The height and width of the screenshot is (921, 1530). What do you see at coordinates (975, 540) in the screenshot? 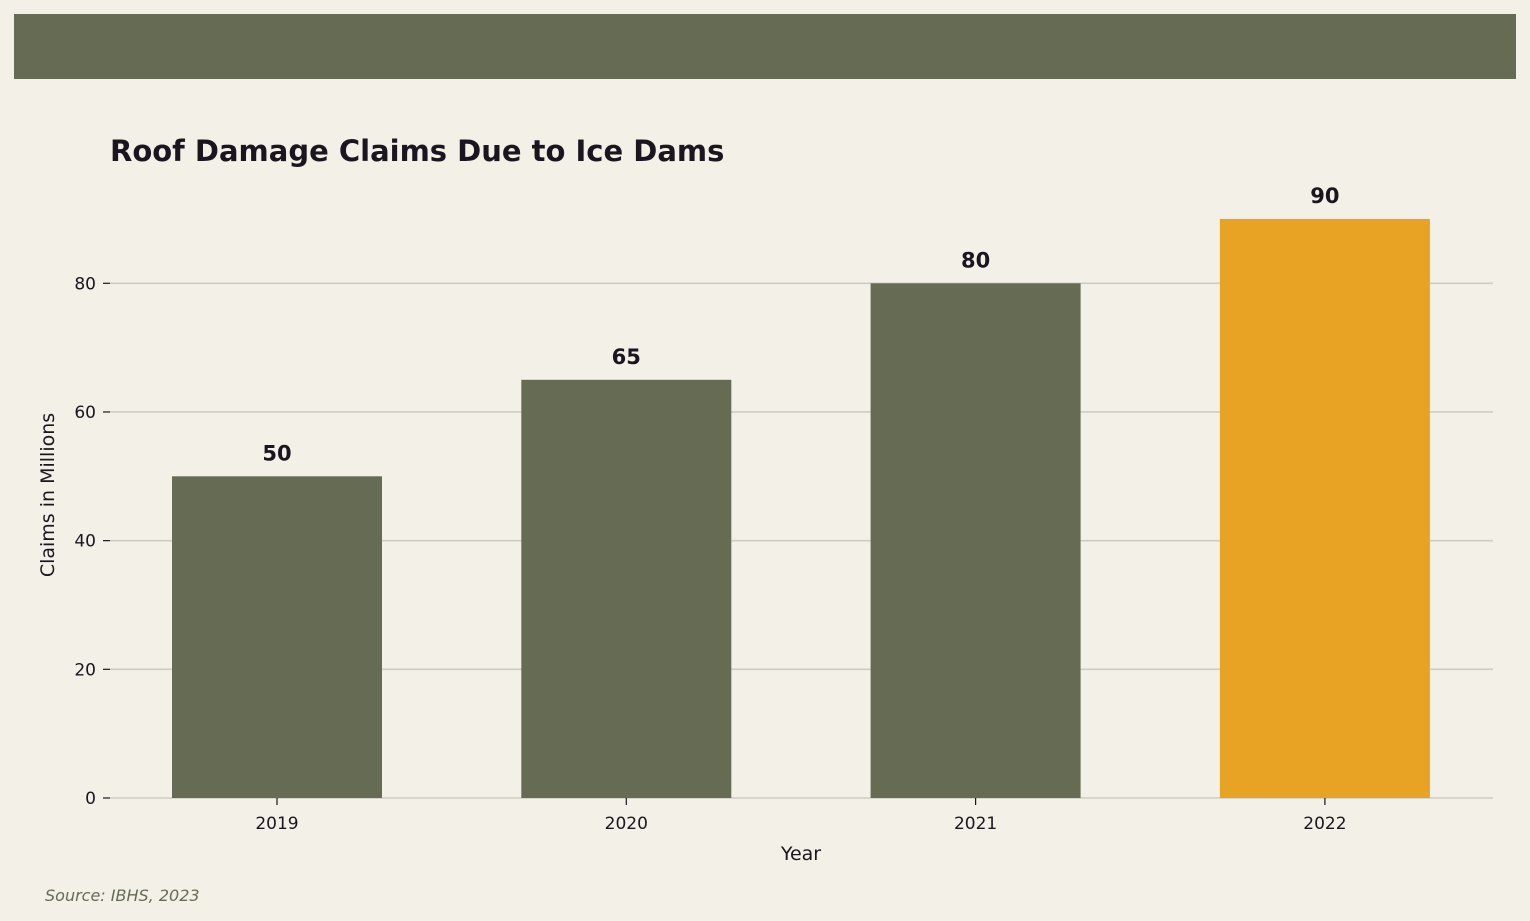
I see `bar-2021` at bounding box center [975, 540].